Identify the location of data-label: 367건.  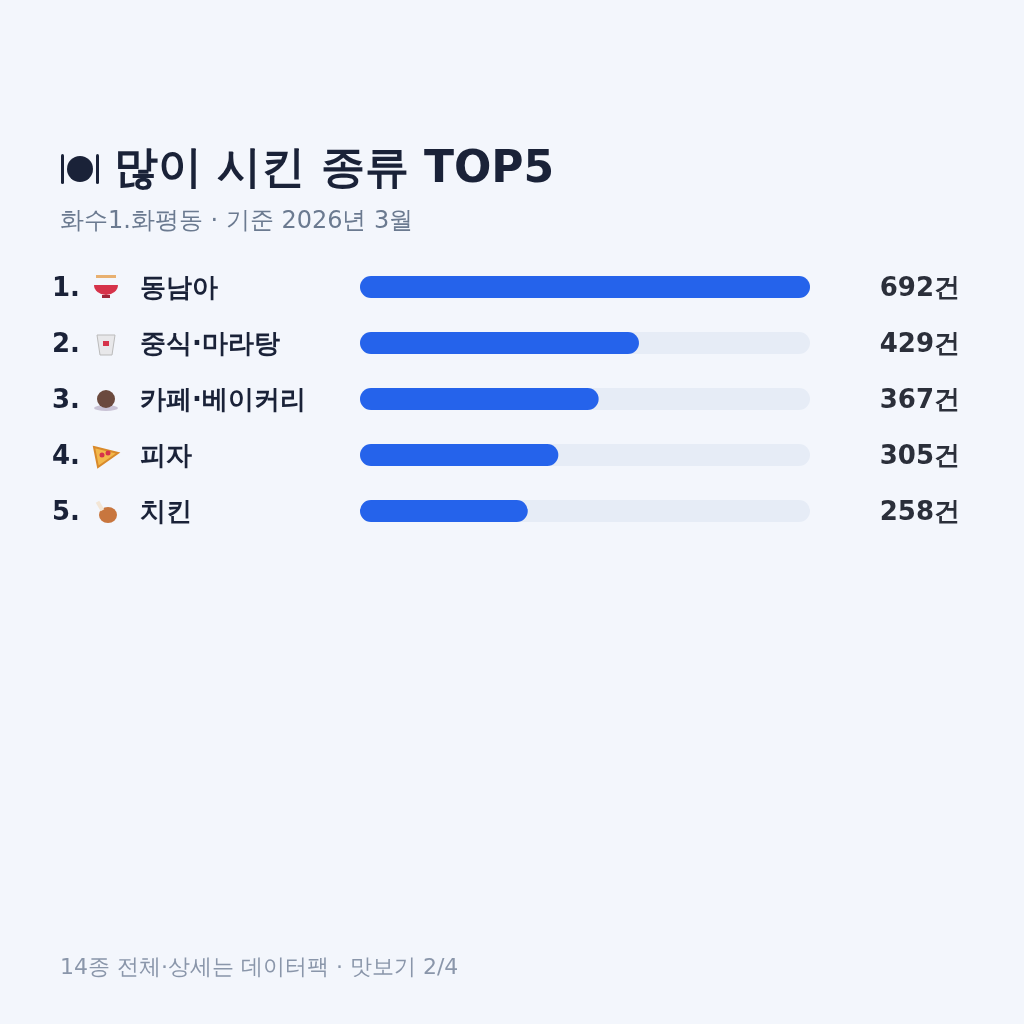
(919, 399).